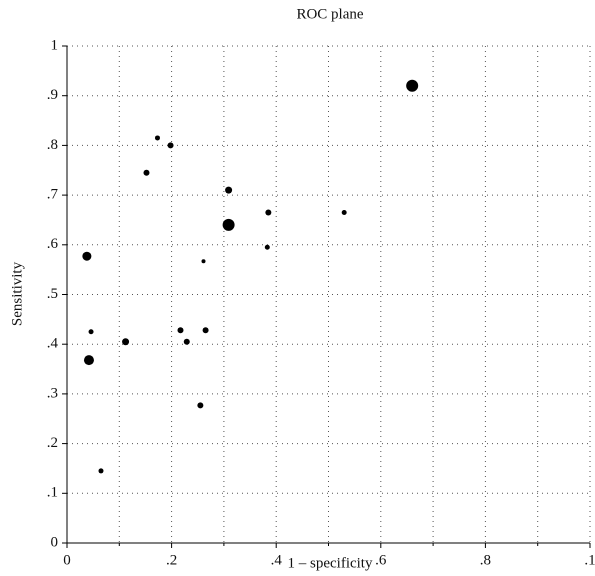 The height and width of the screenshot is (576, 595). What do you see at coordinates (52, 95) in the screenshot?
I see `y-tick-label: .9` at bounding box center [52, 95].